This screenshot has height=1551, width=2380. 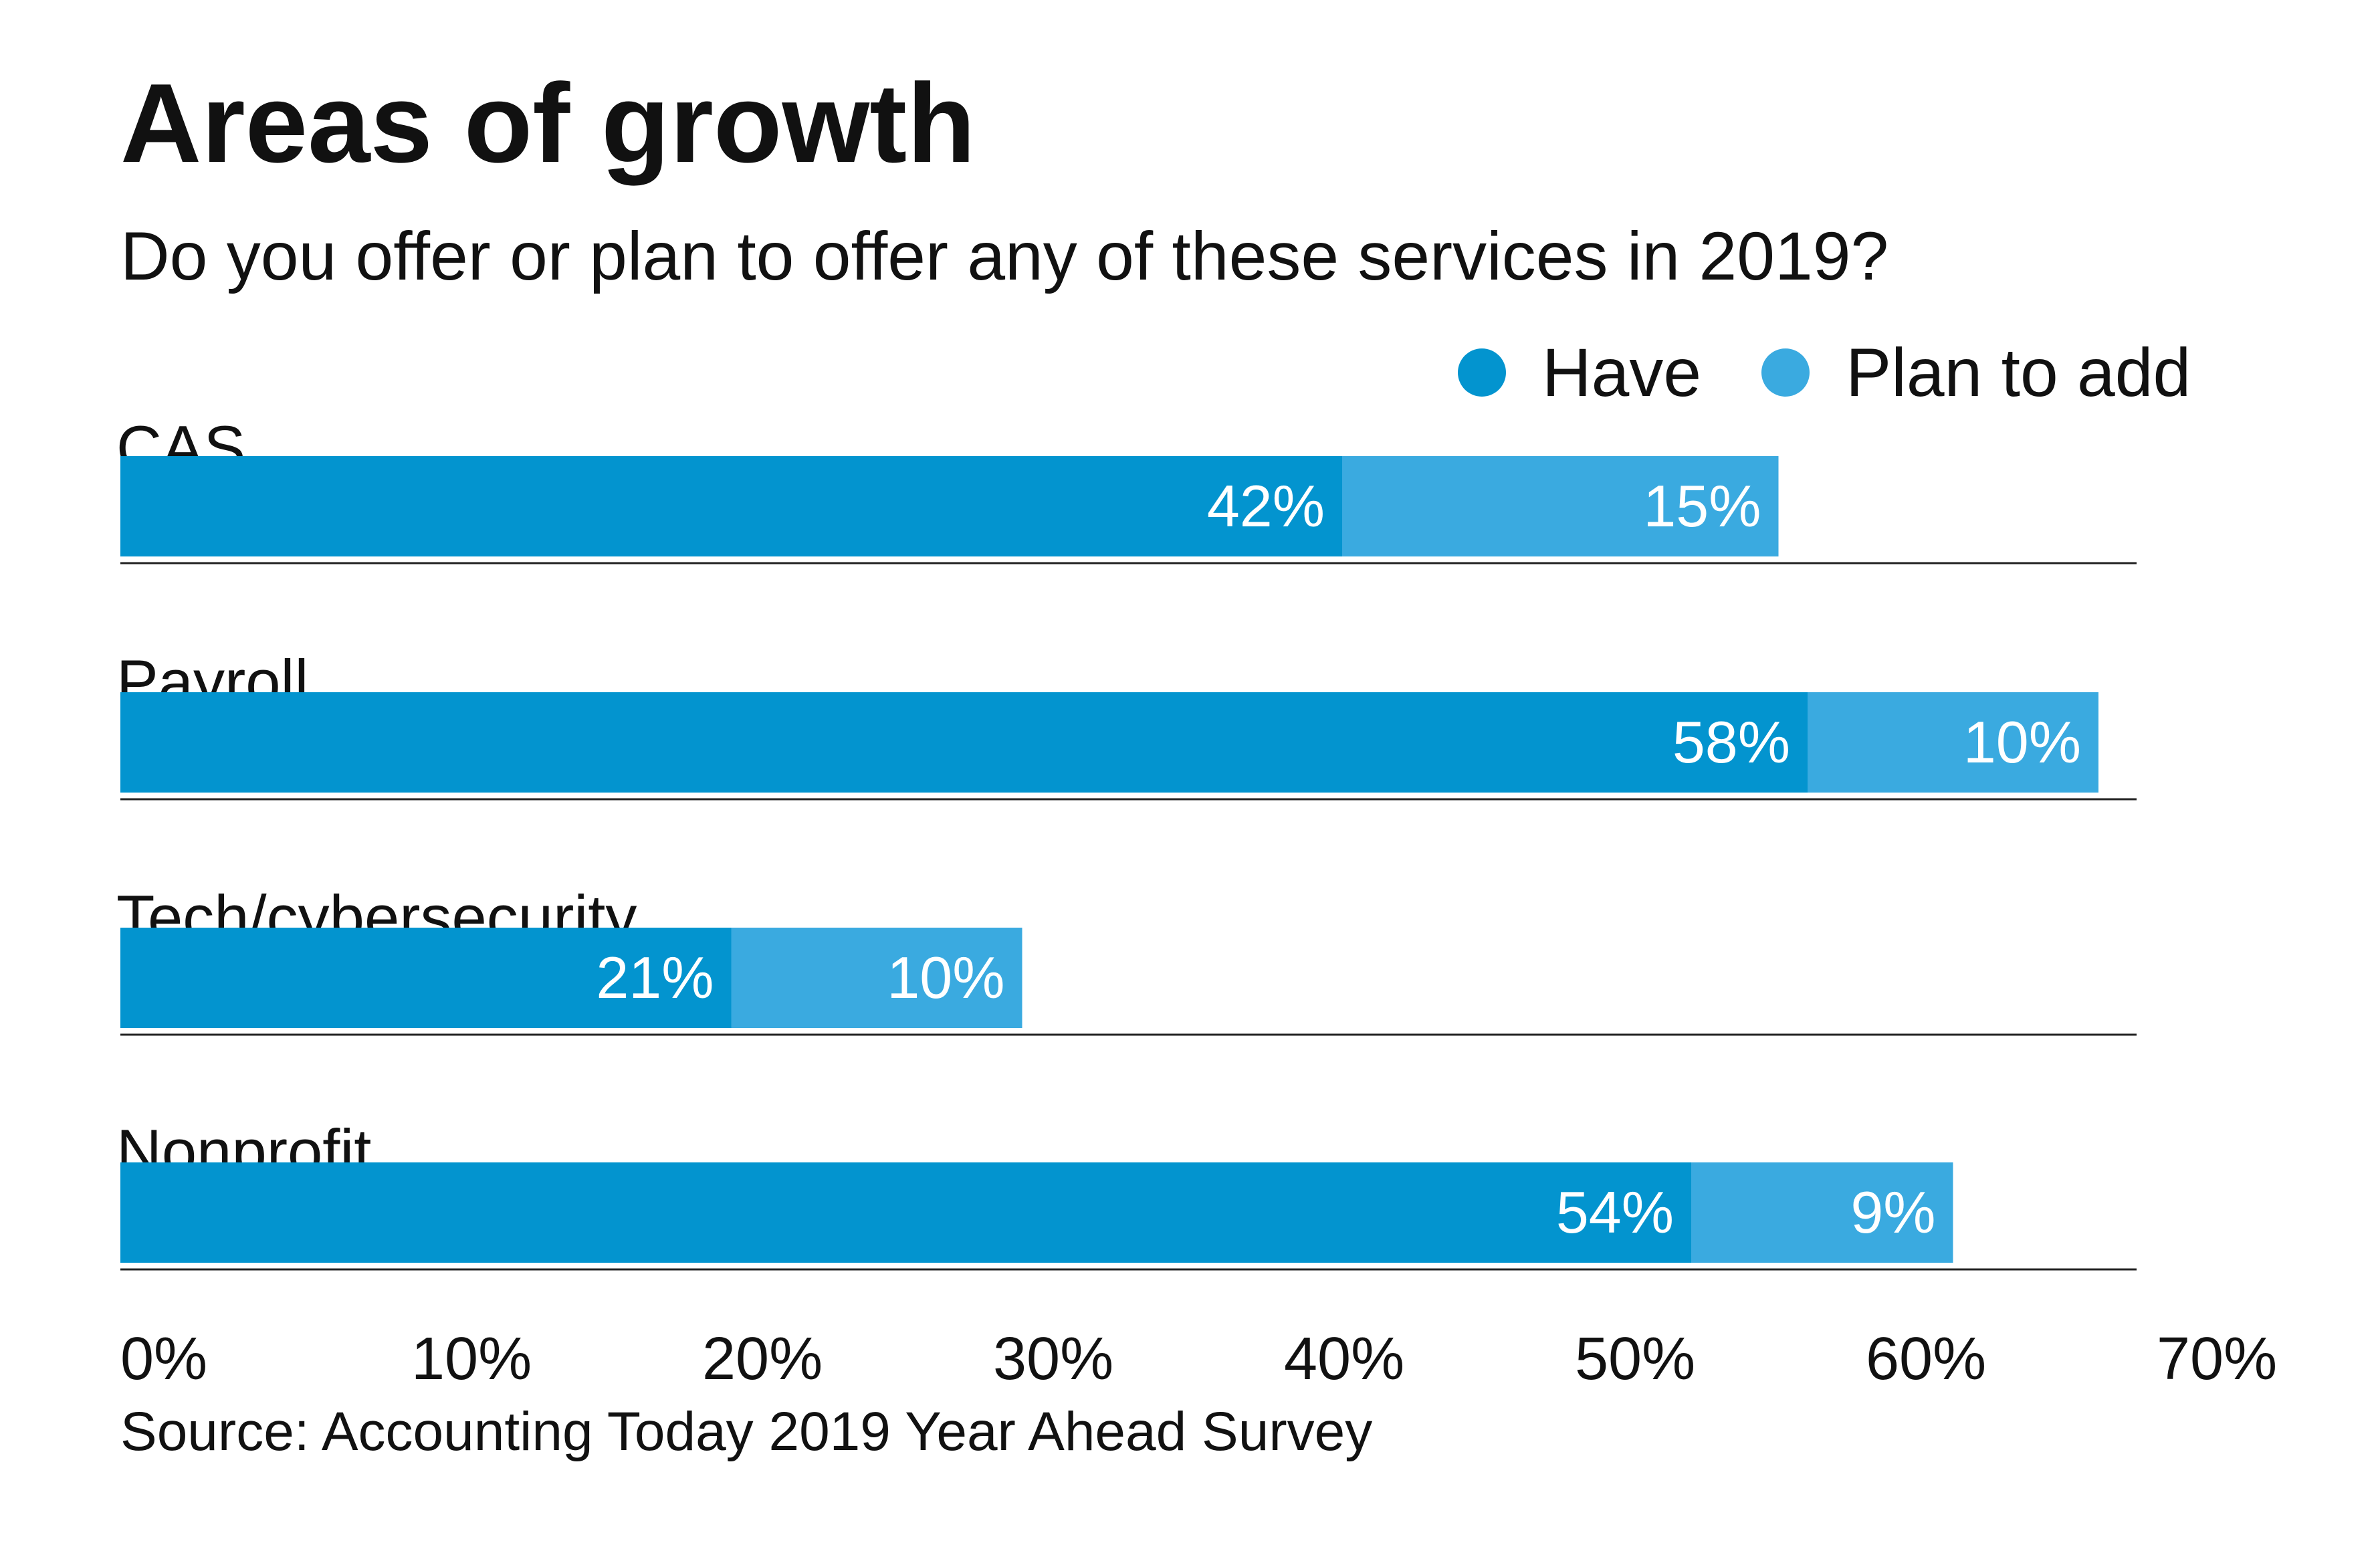 I want to click on bar-payroll-have, so click(x=964, y=742).